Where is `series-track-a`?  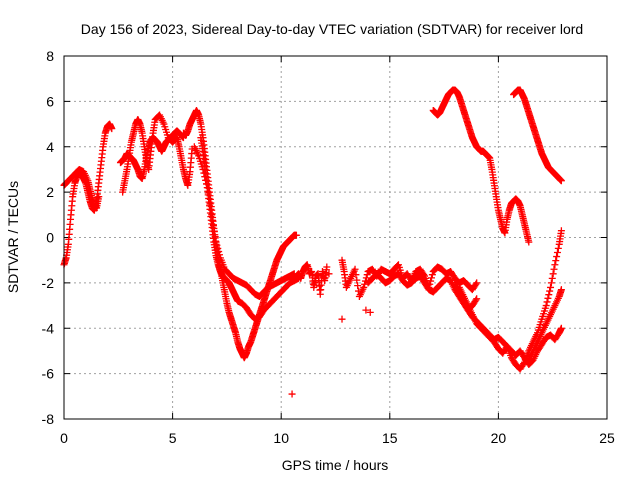 series-track-a is located at coordinates (88, 194).